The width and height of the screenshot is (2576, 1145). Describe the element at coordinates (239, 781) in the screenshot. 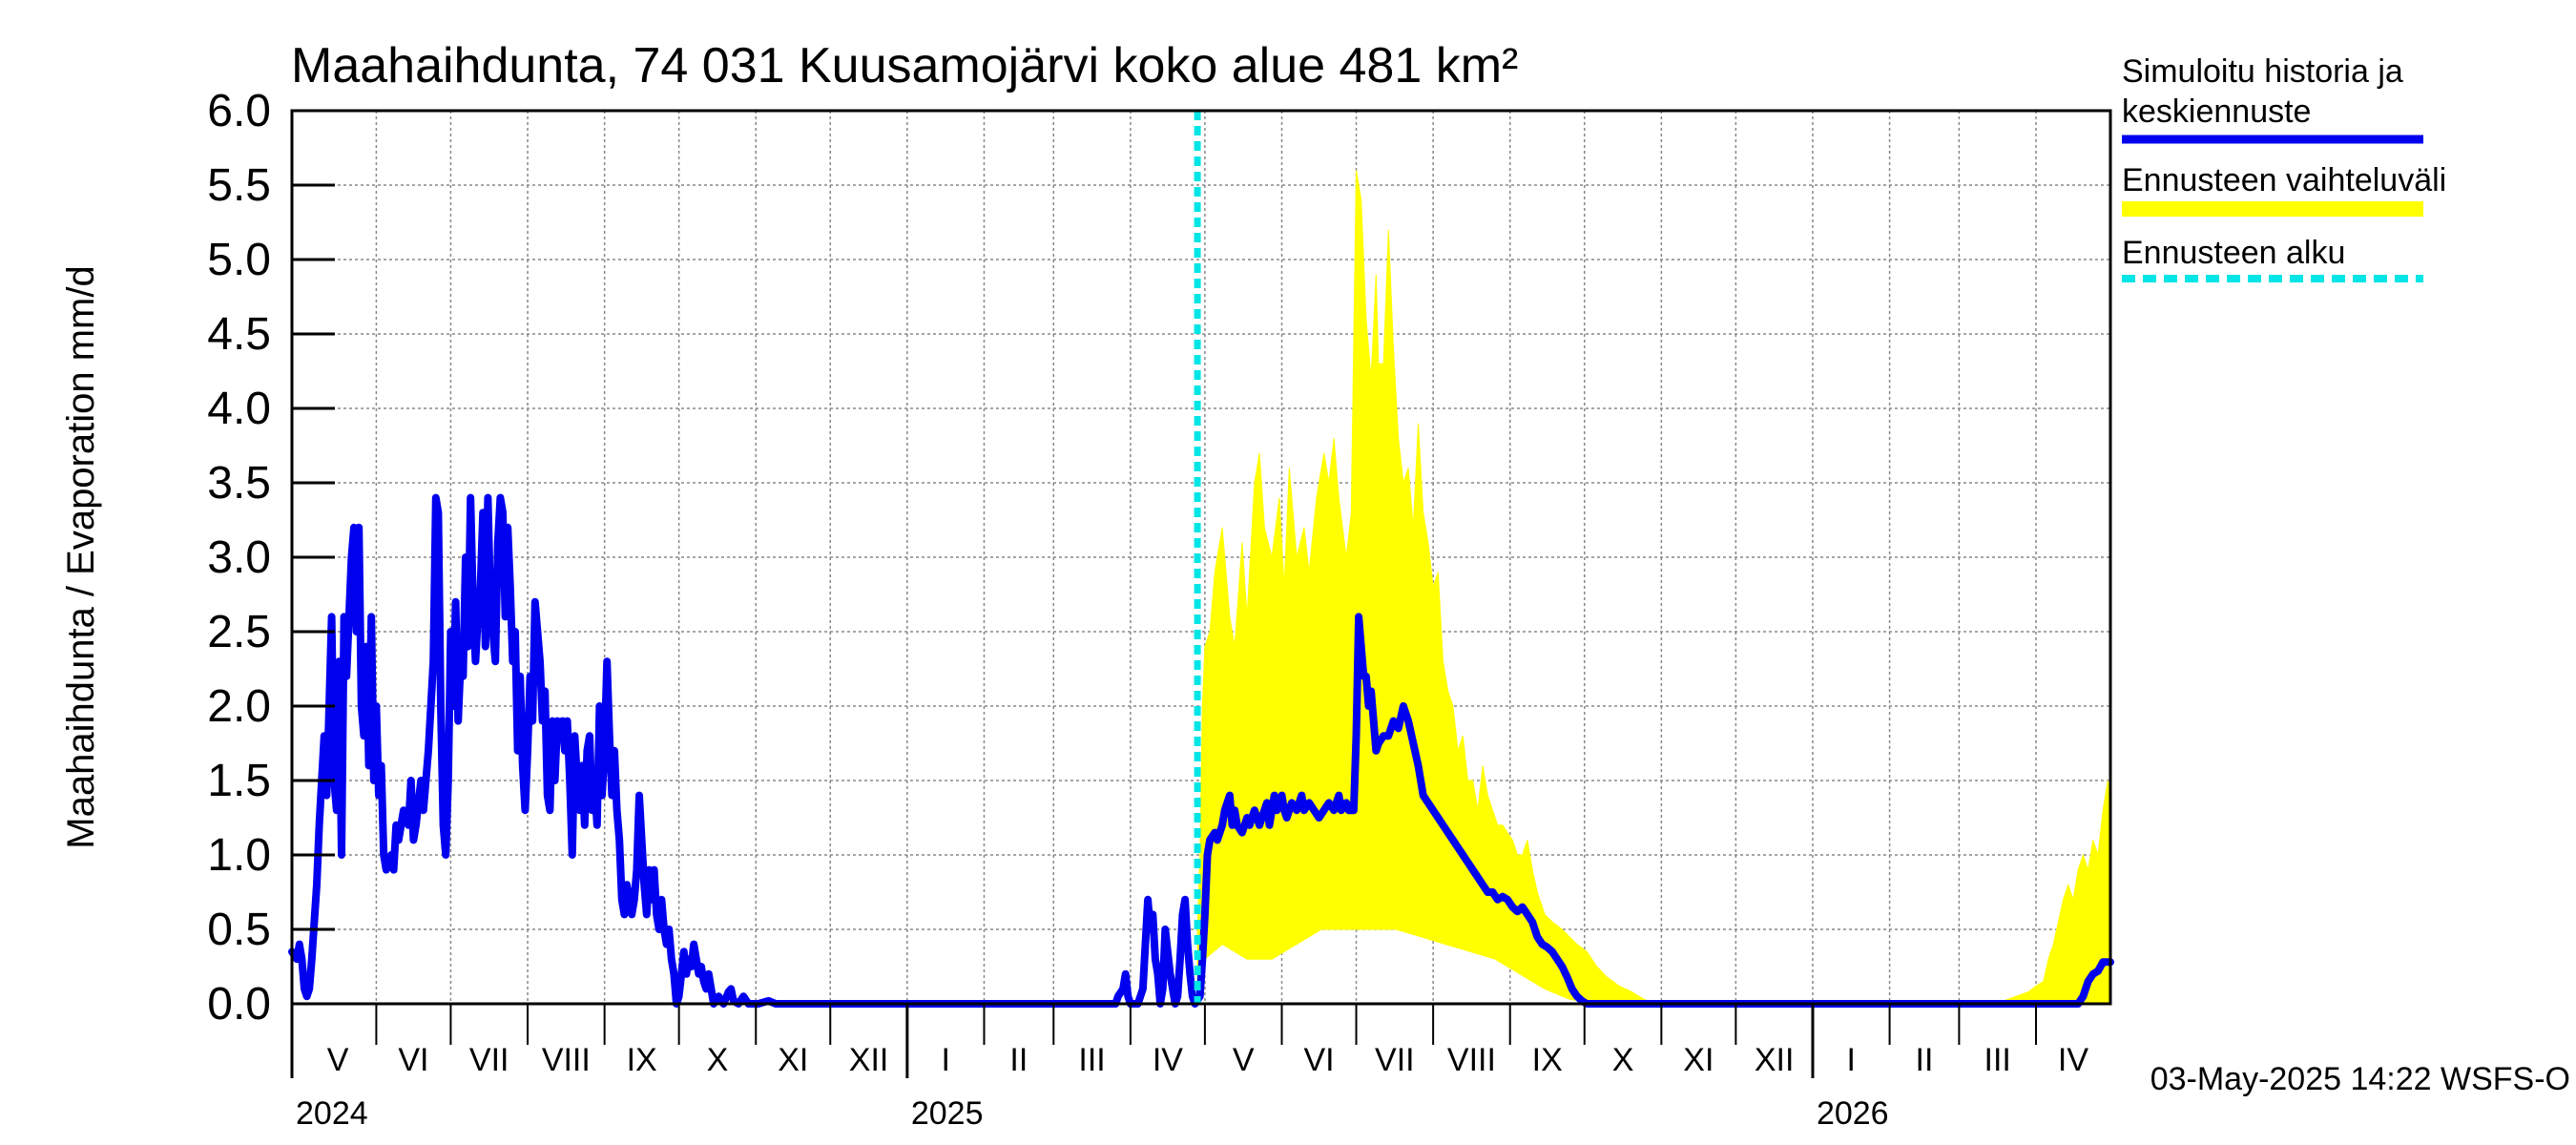

I see `y-tick-label: 1.5` at that location.